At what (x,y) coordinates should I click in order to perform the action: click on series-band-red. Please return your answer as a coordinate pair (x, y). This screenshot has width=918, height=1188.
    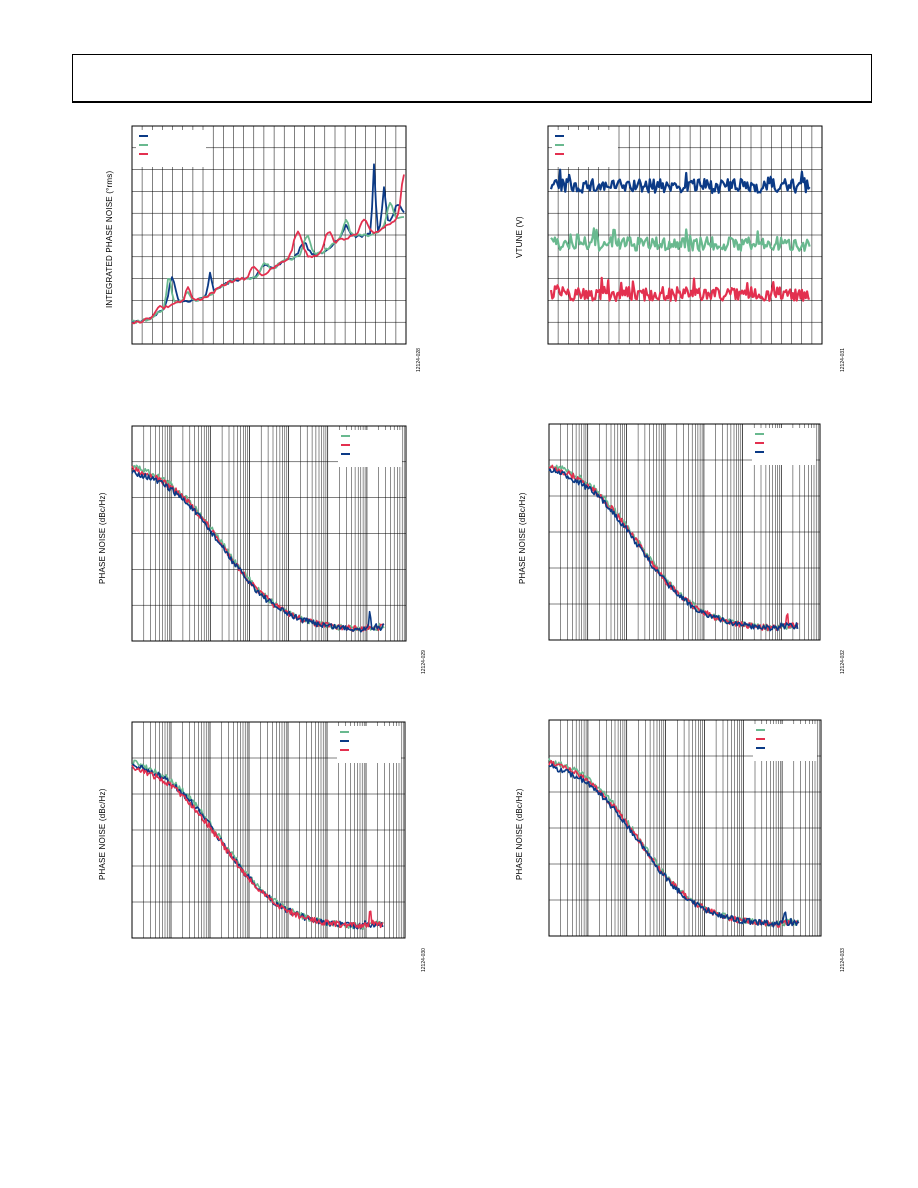
    Looking at the image, I should click on (679, 289).